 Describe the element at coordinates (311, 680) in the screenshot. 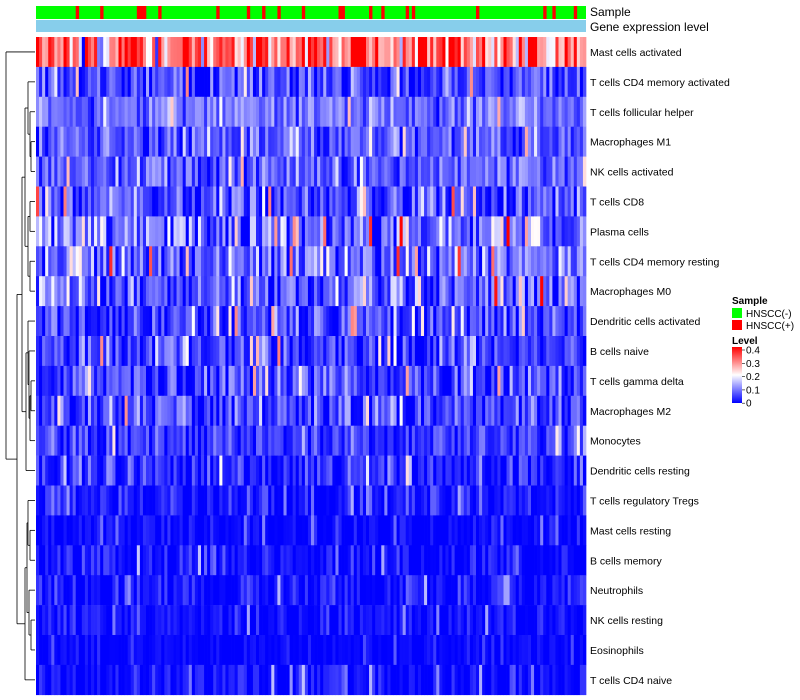

I see `heatmap-row` at that location.